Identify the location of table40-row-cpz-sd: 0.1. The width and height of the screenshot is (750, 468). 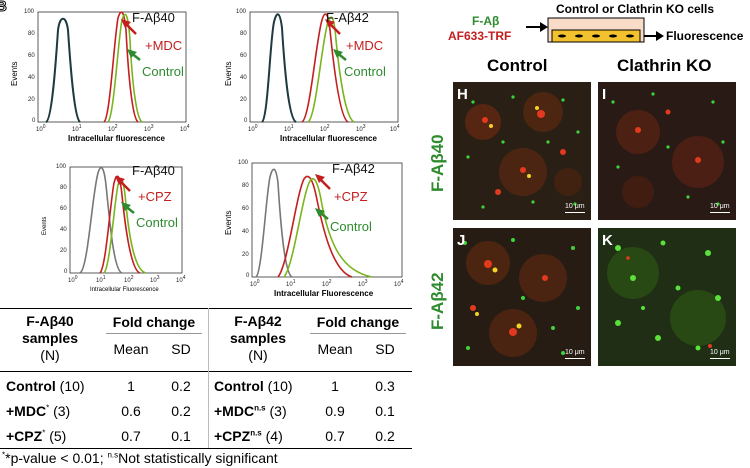
(181, 436).